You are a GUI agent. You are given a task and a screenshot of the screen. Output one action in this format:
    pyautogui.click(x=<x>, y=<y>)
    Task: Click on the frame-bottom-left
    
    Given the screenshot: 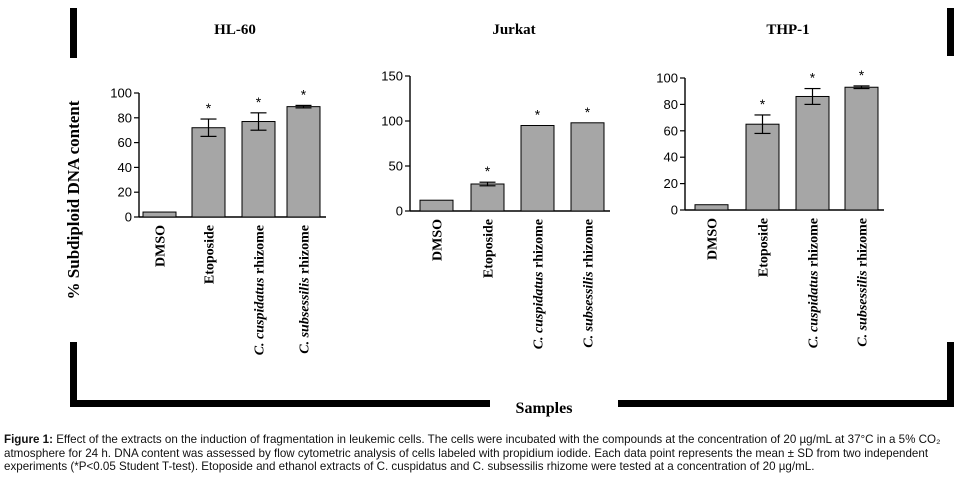 What is the action you would take?
    pyautogui.click(x=280, y=403)
    